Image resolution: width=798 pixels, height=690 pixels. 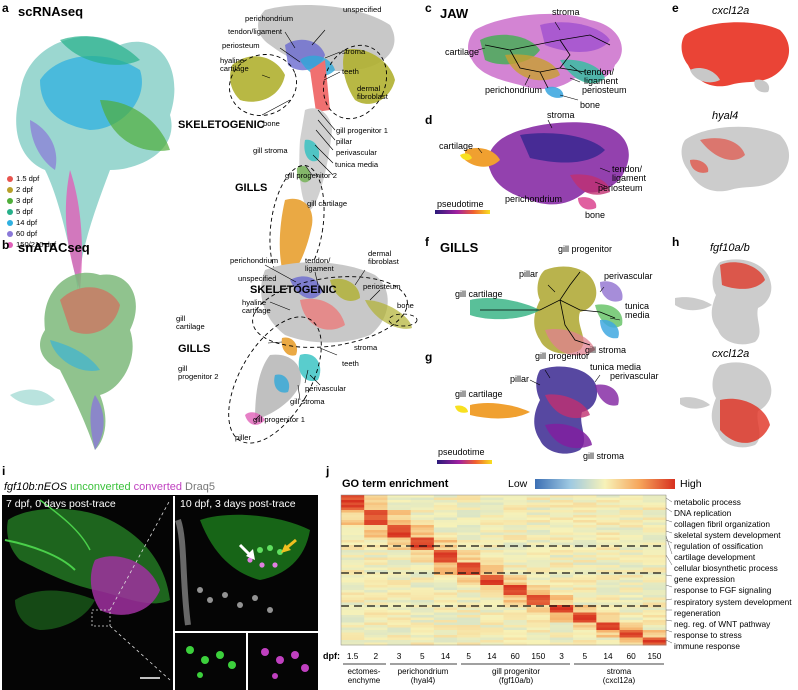 I want to click on label-gills: GILLS, so click(x=251, y=188).